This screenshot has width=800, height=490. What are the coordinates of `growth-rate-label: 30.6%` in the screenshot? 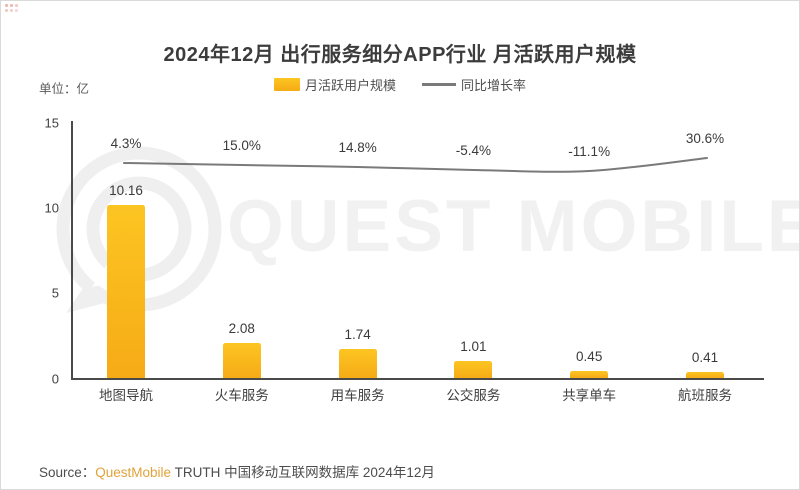 It's located at (705, 138).